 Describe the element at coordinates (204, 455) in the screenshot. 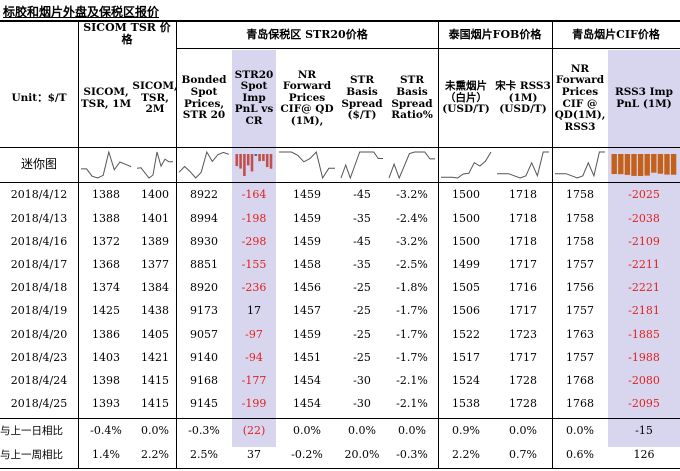

I see `summary-cell-bonded-spot: 2.5%` at that location.